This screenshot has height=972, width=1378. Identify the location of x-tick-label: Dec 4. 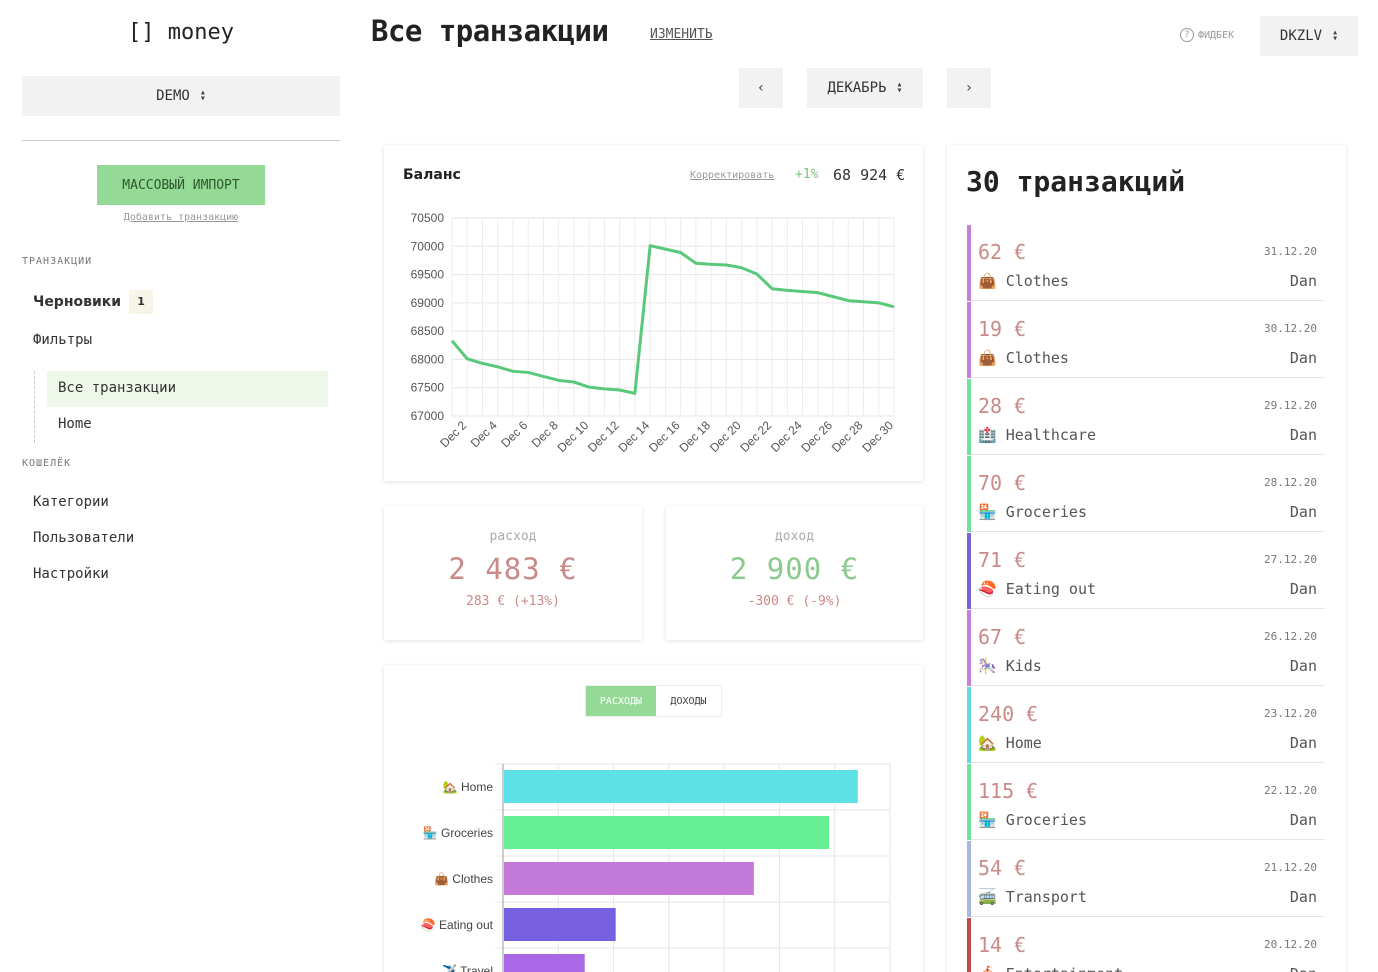
(484, 434).